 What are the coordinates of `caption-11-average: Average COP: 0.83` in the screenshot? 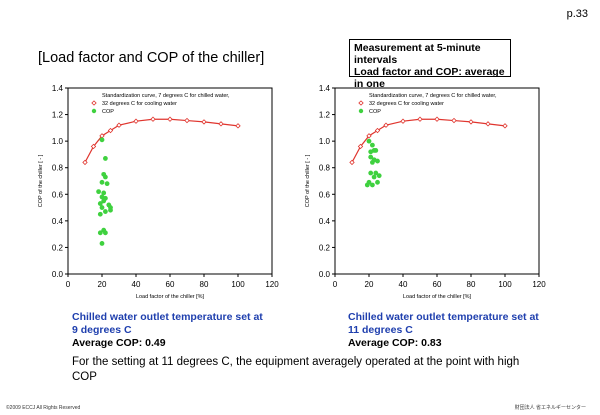 It's located at (395, 343).